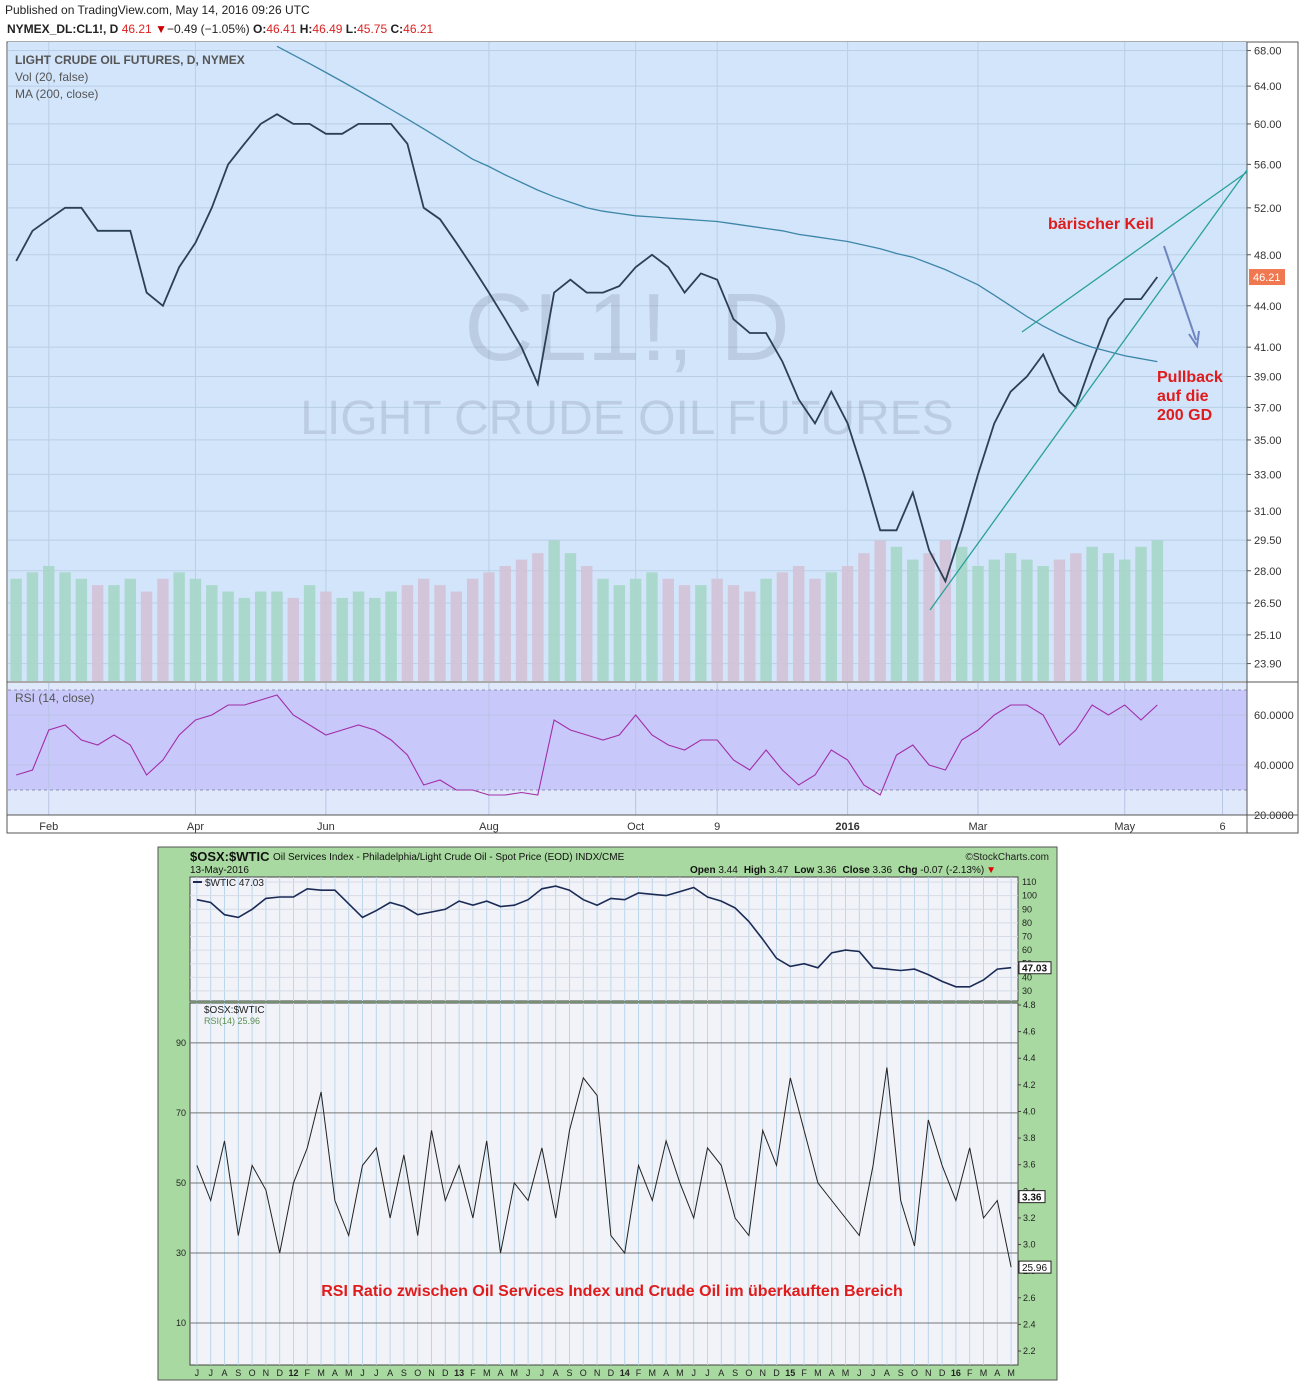 Image resolution: width=1304 pixels, height=1384 pixels. Describe the element at coordinates (459, 1373) in the screenshot. I see `x-tick-label: 13` at that location.